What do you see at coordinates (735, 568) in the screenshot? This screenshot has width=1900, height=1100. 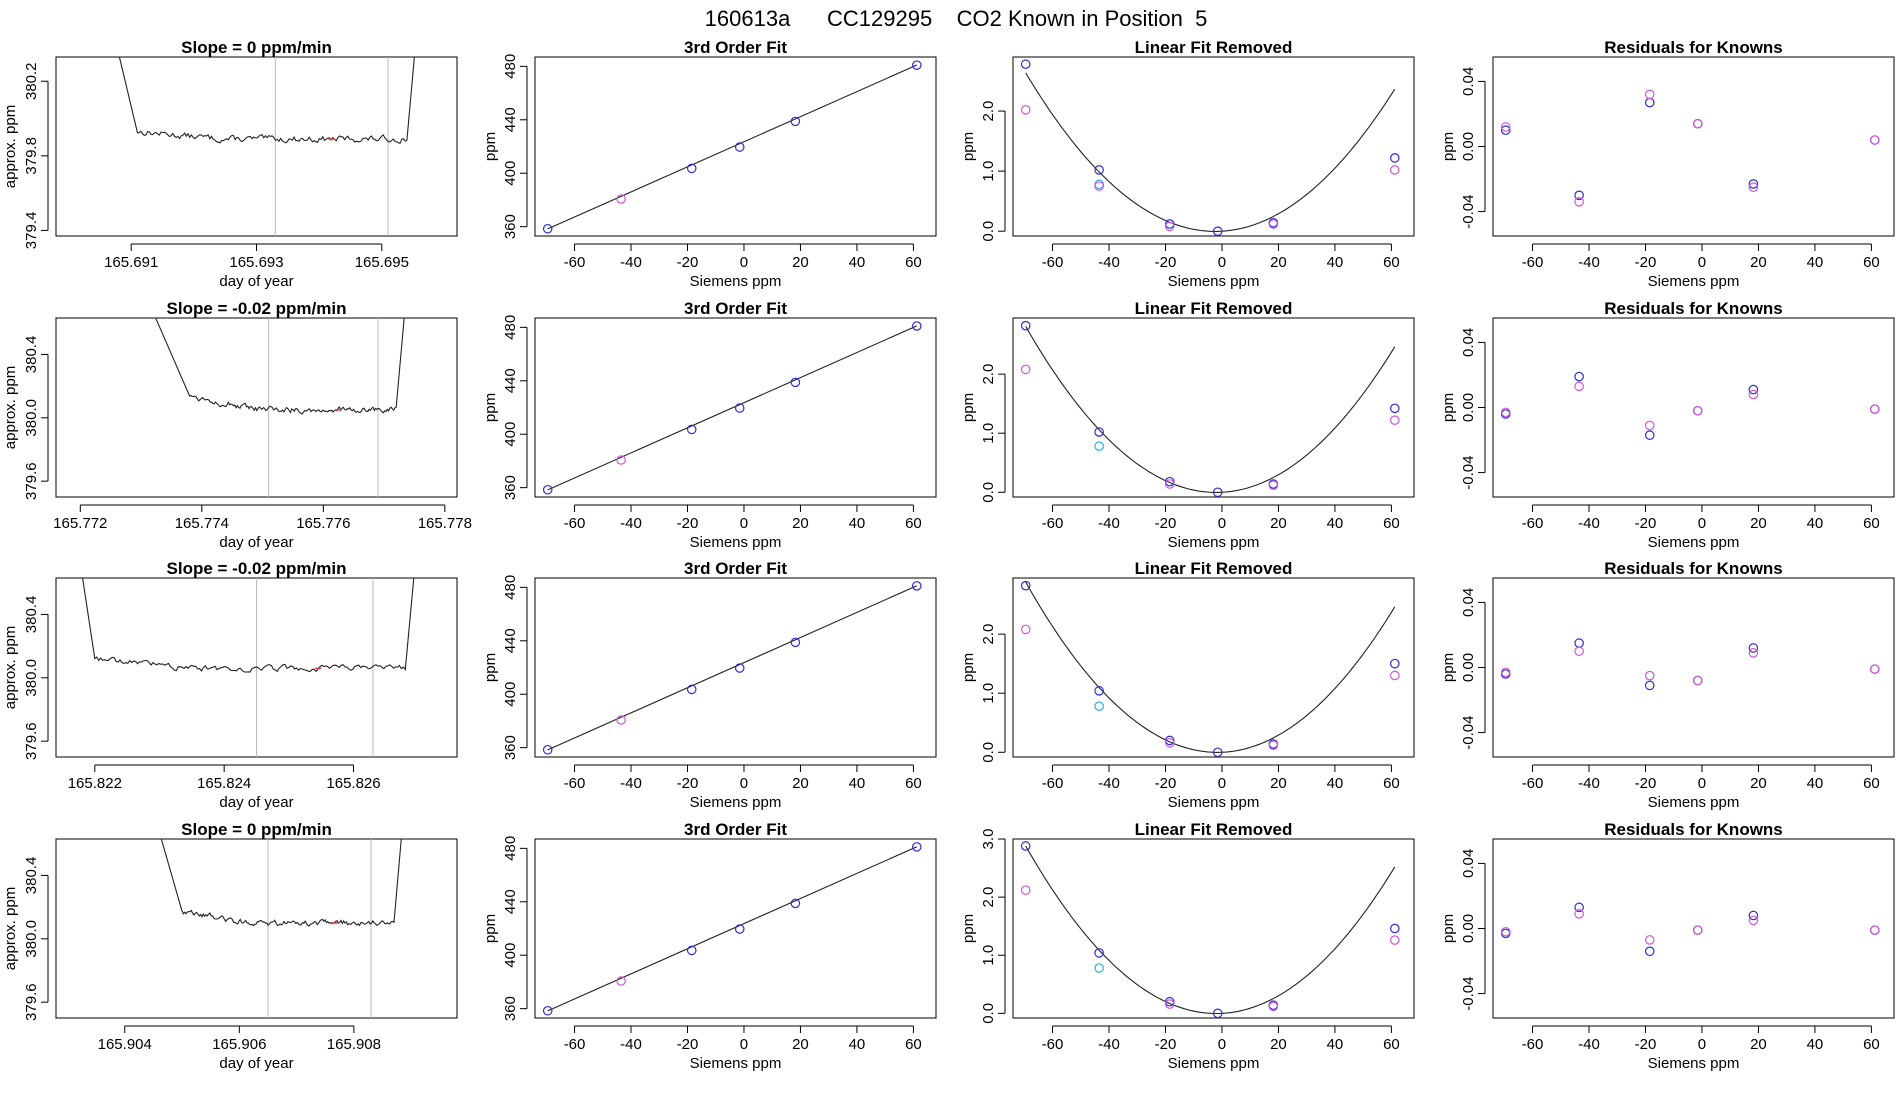 I see `panel-title: 3rd Order Fit` at bounding box center [735, 568].